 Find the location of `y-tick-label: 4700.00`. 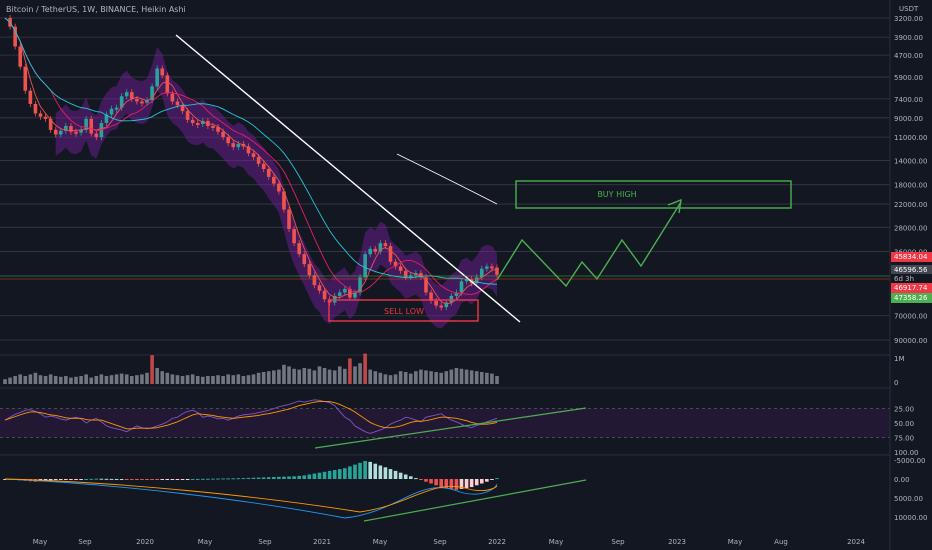

y-tick-label: 4700.00 is located at coordinates (908, 56).